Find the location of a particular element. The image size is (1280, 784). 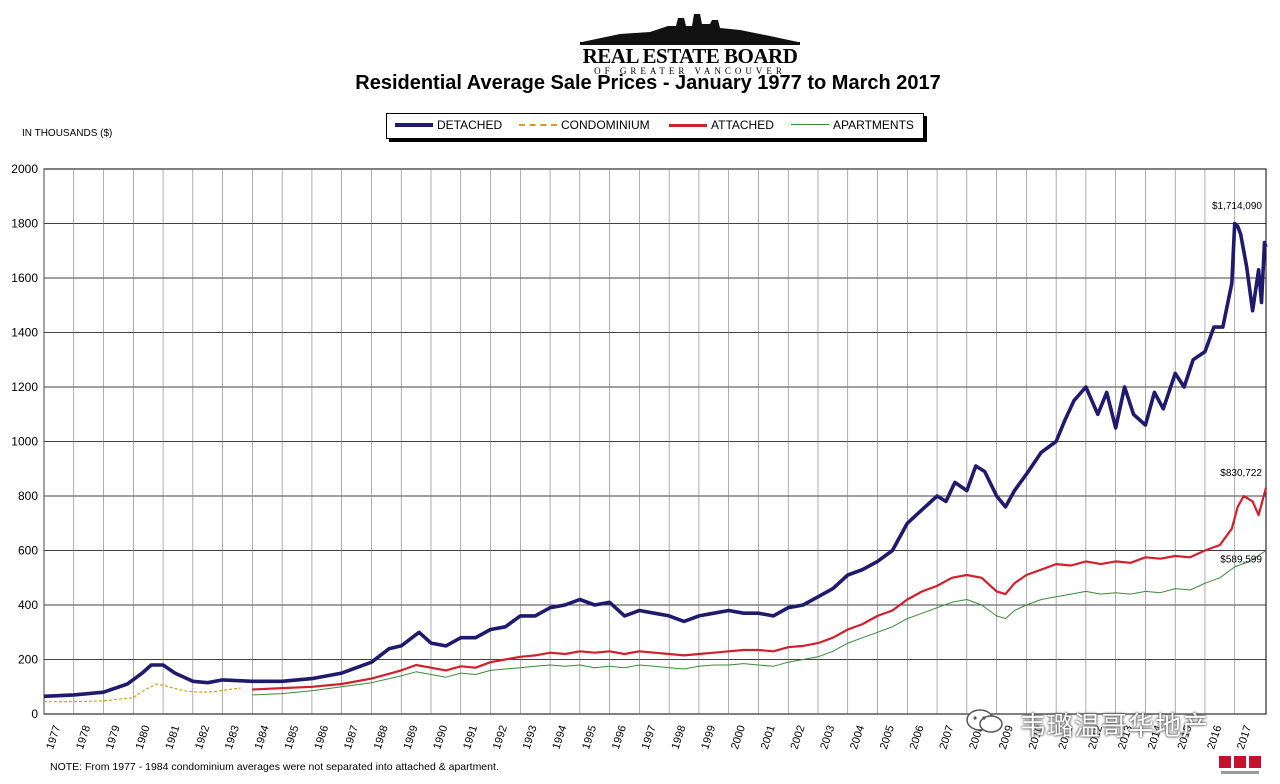

legend-label: APARTMENTS is located at coordinates (873, 125).